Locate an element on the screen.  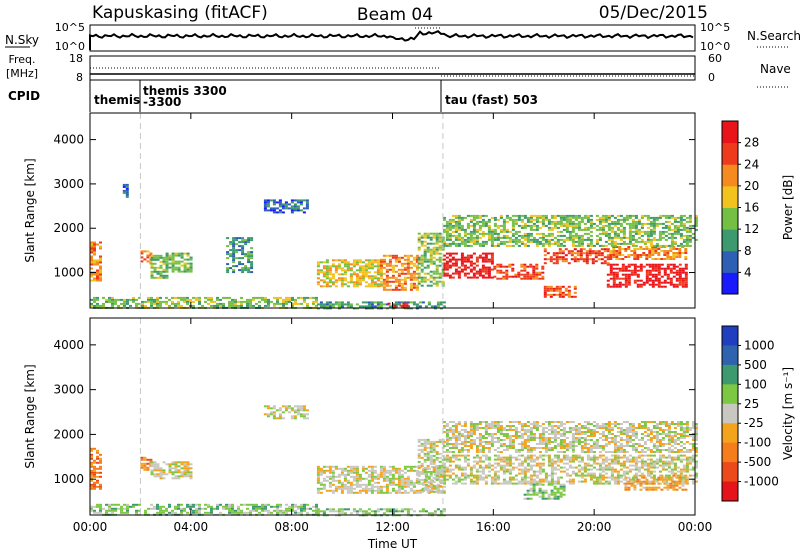
power-ytick-label: 3000 is located at coordinates (68, 184).